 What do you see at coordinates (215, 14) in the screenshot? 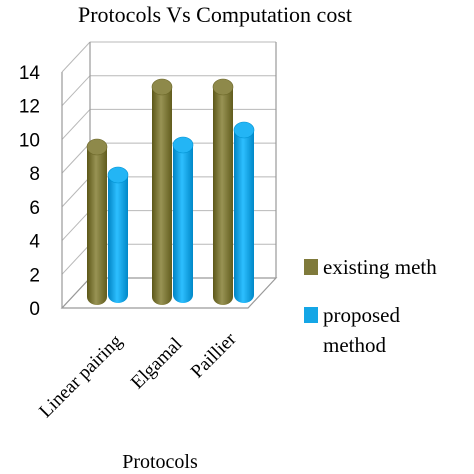
I see `chart-title: Protocols Vs Computation cost` at bounding box center [215, 14].